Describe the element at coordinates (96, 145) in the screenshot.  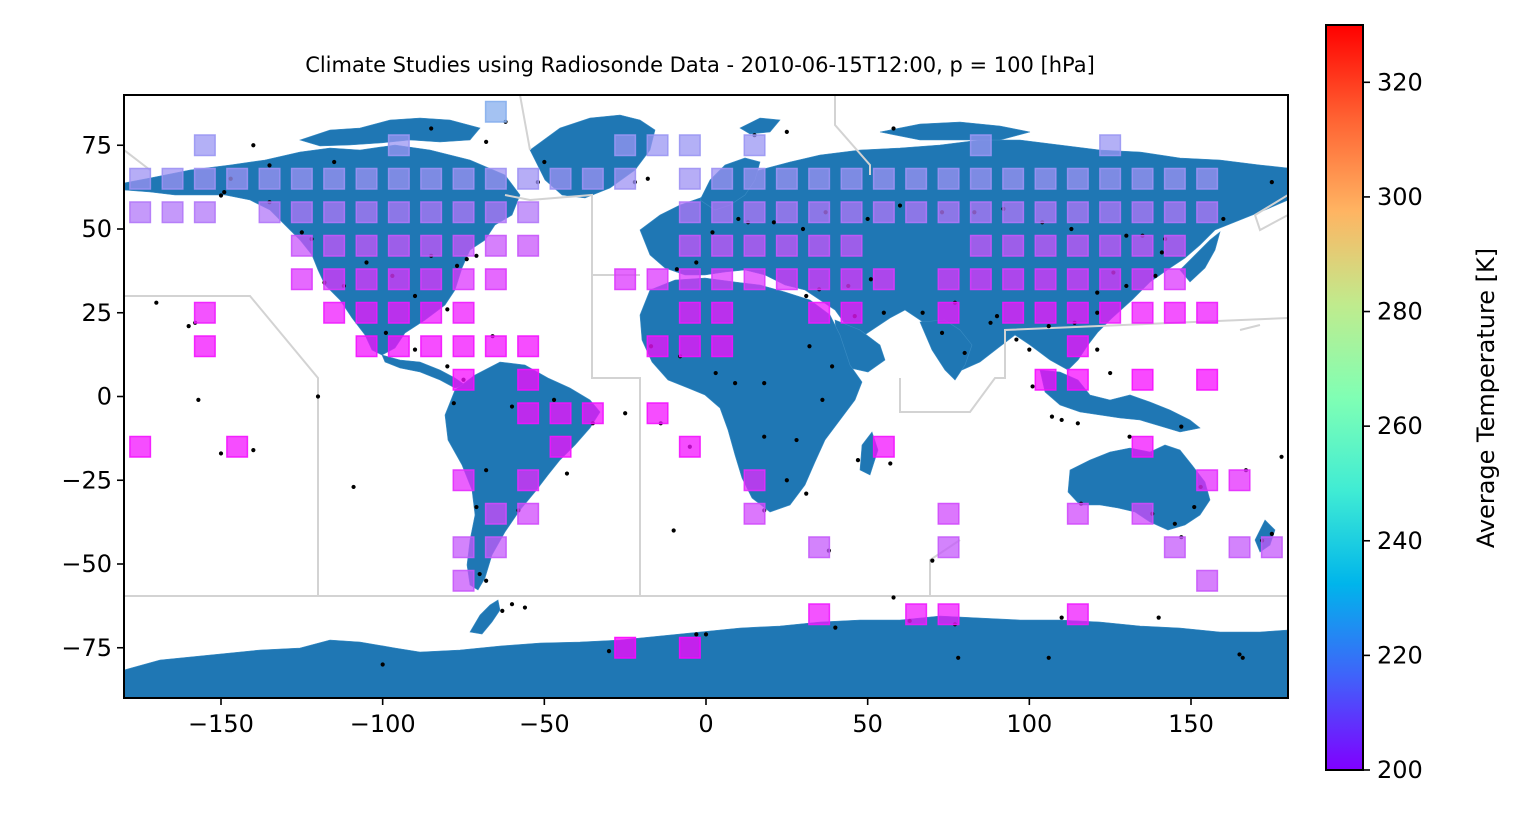
I see `y-tick-label: 75` at that location.